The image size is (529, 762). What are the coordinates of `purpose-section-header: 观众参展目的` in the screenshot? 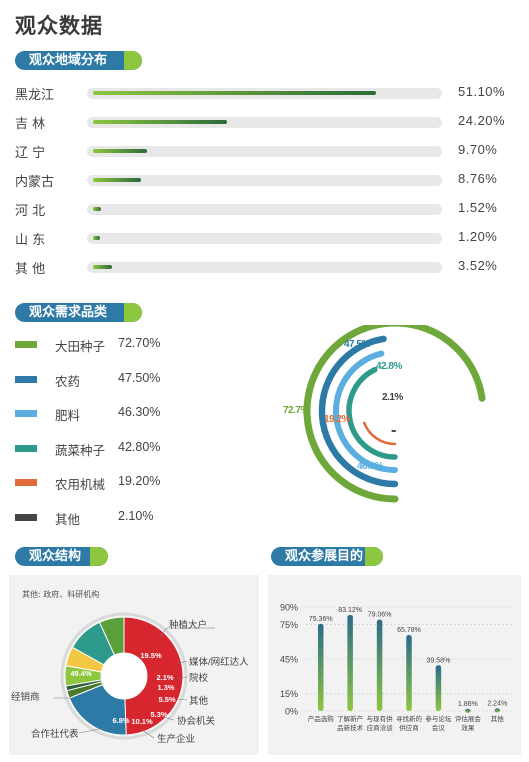 It's located at (327, 556).